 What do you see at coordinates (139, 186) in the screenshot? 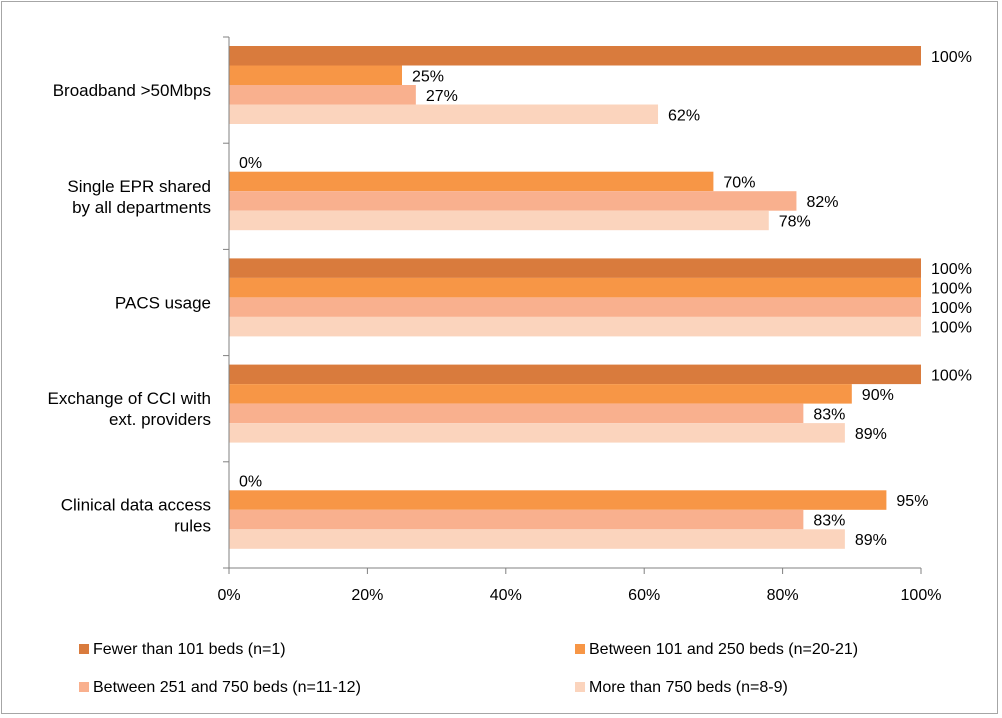
I see `category-label: Single EPR shared` at bounding box center [139, 186].